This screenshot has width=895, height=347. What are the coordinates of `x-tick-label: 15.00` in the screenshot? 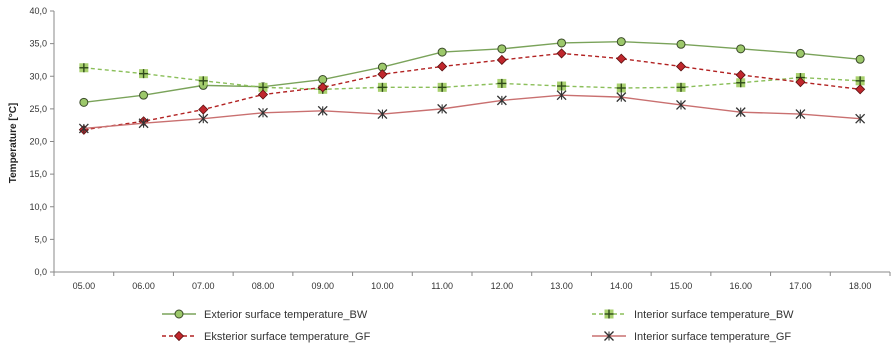 It's located at (681, 286).